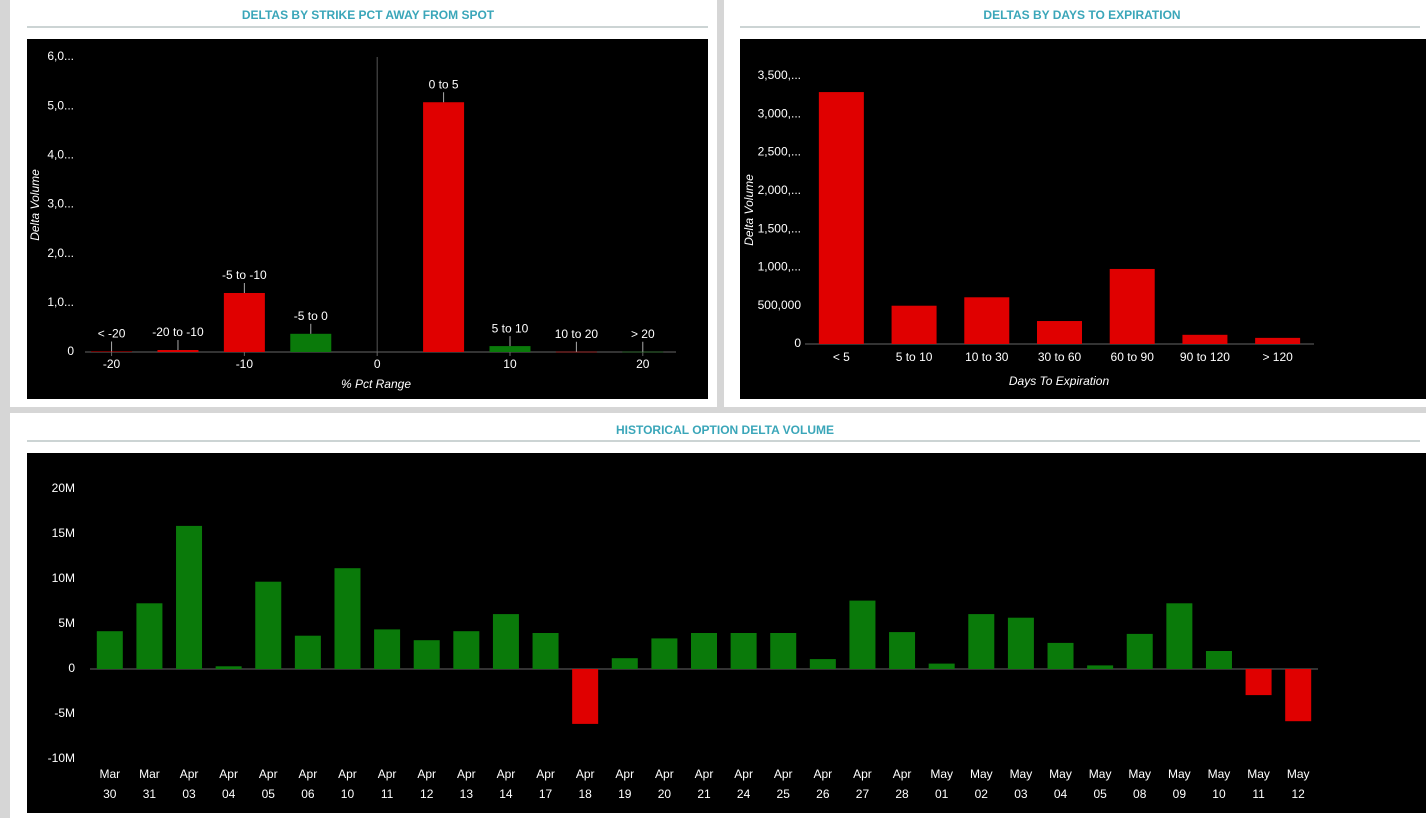 The height and width of the screenshot is (818, 1426). What do you see at coordinates (643, 334) in the screenshot?
I see `data-label: > 20` at bounding box center [643, 334].